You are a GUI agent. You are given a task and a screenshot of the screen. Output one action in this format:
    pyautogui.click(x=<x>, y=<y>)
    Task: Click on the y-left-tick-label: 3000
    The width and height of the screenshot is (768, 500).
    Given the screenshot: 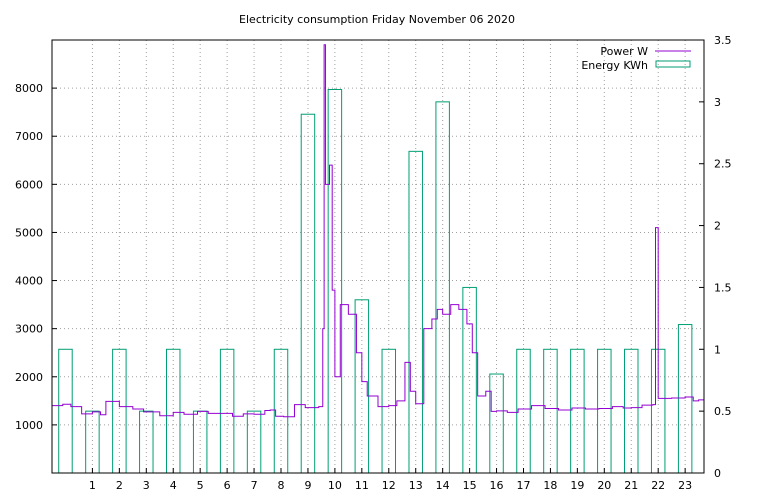 What is the action you would take?
    pyautogui.click(x=29, y=329)
    